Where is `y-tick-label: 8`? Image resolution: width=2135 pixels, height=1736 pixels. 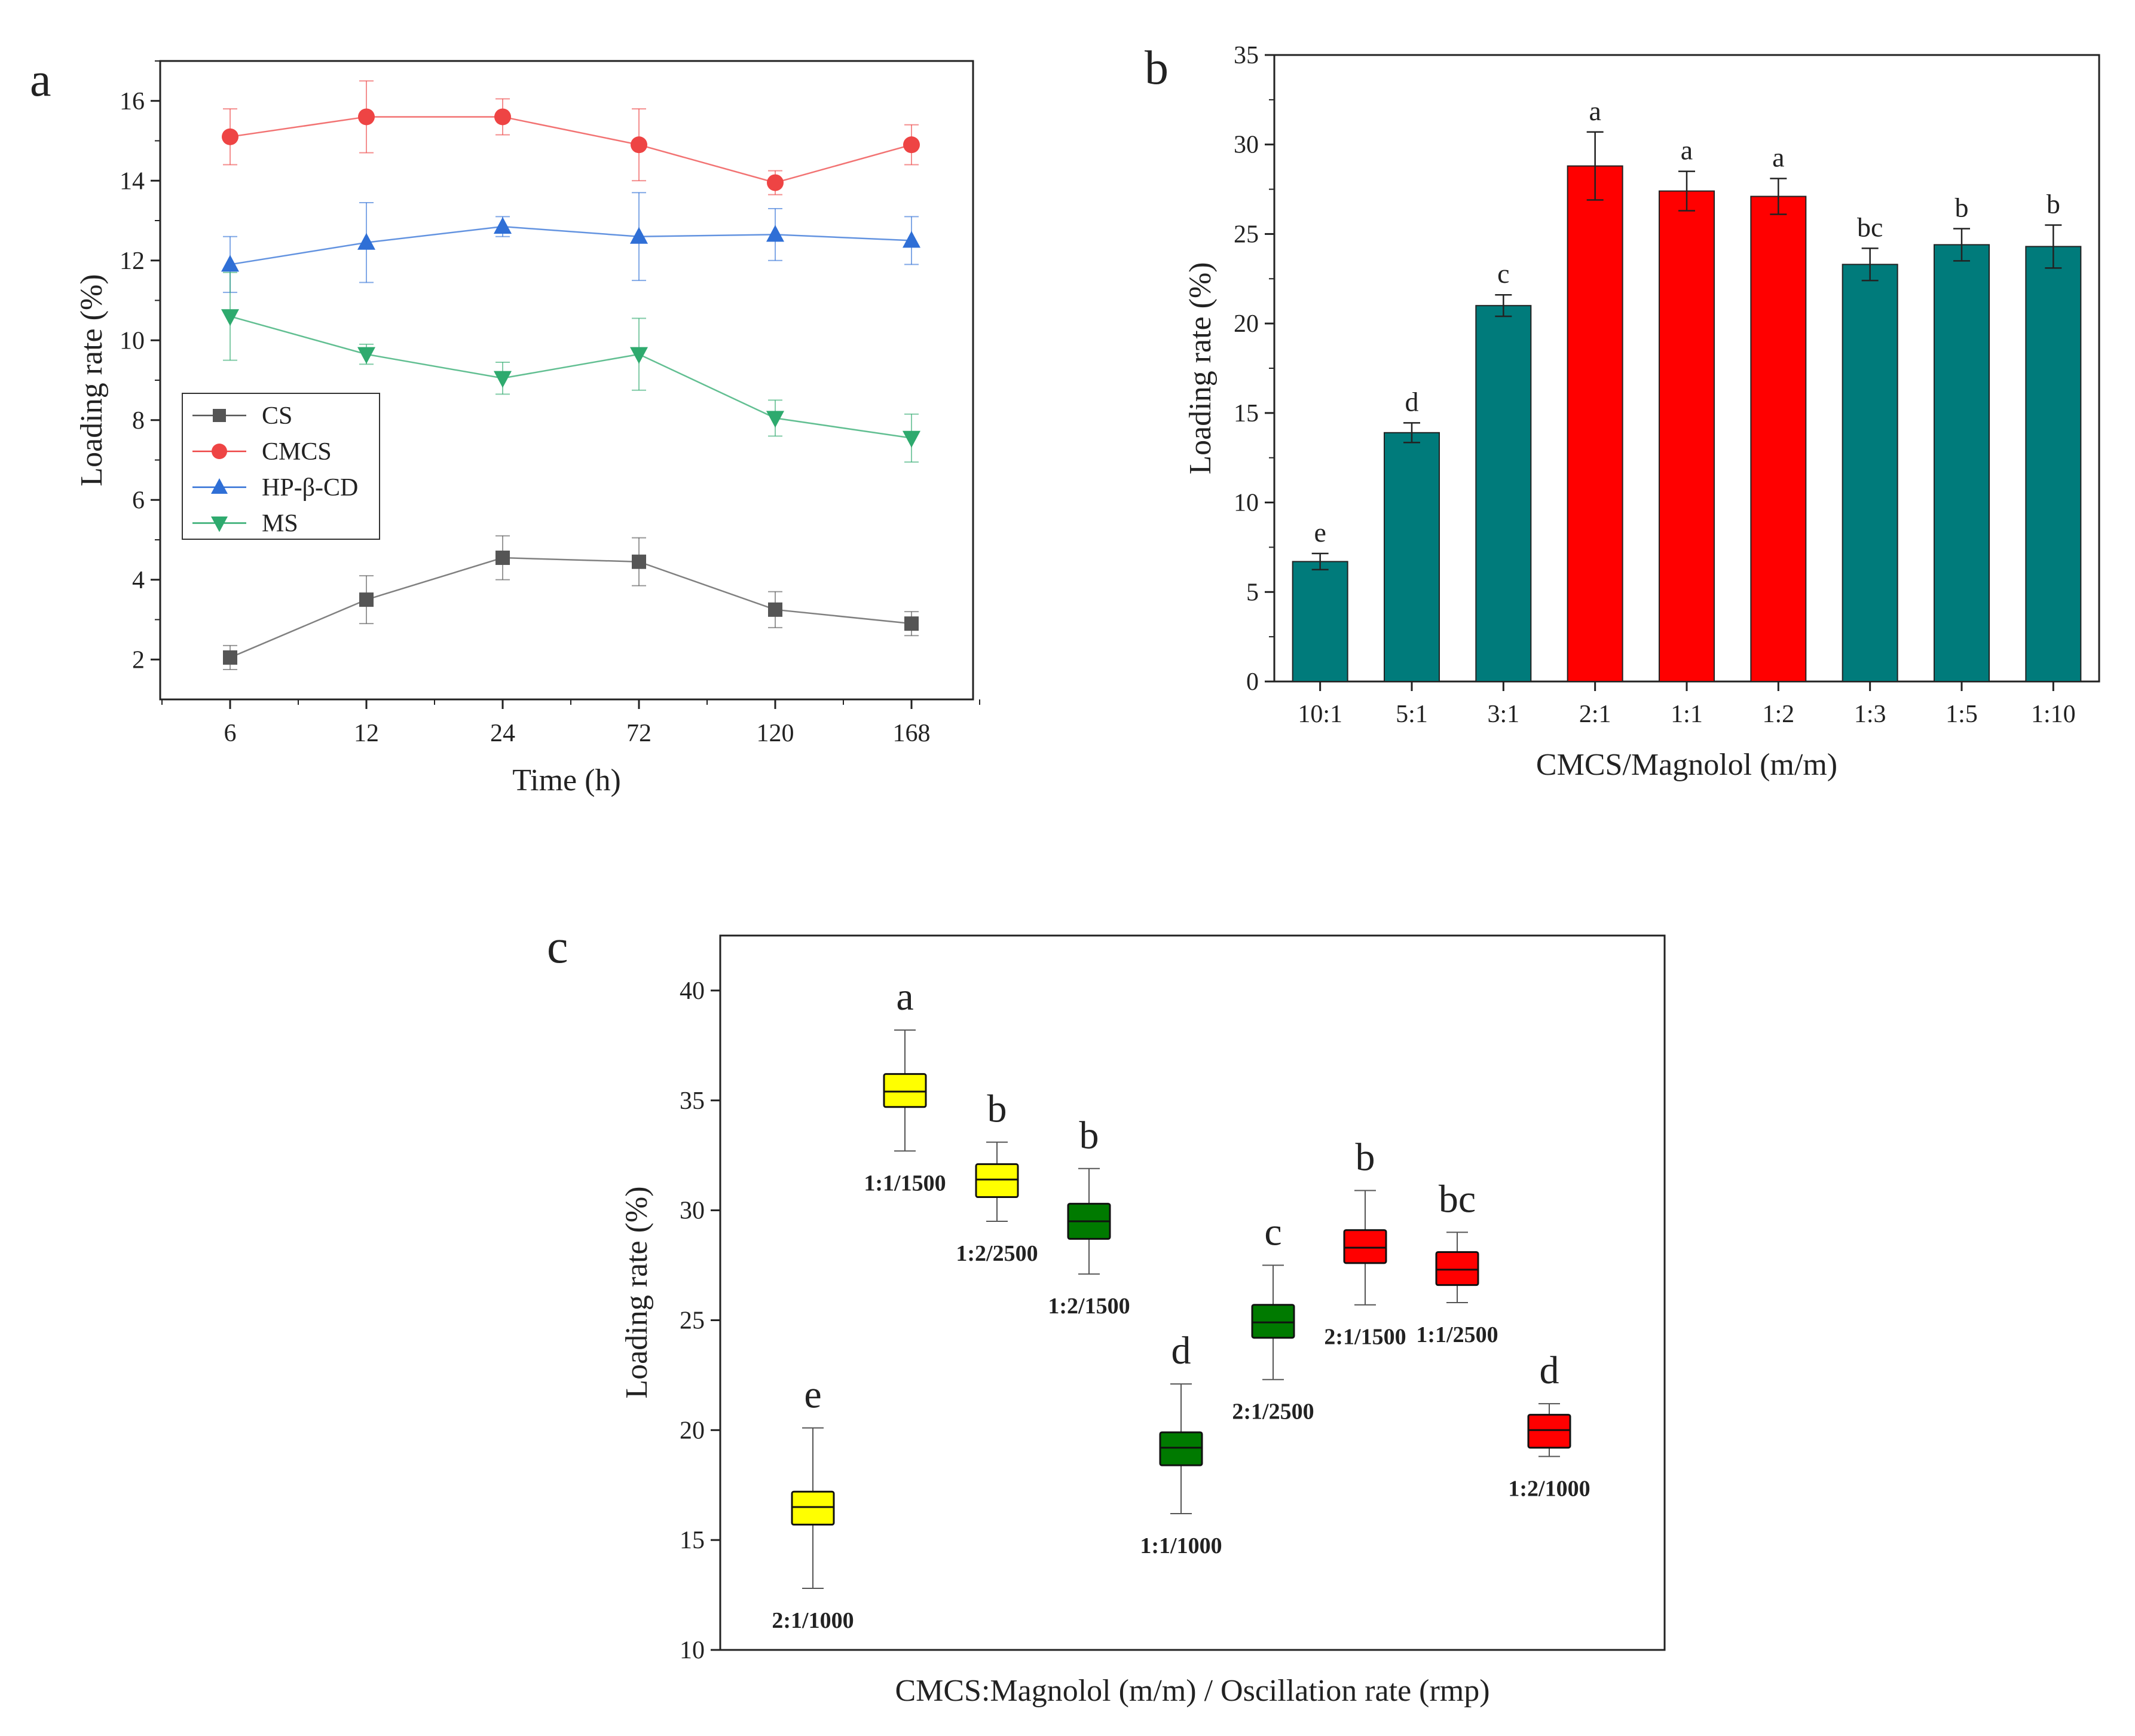 y-tick-label: 8 is located at coordinates (138, 421).